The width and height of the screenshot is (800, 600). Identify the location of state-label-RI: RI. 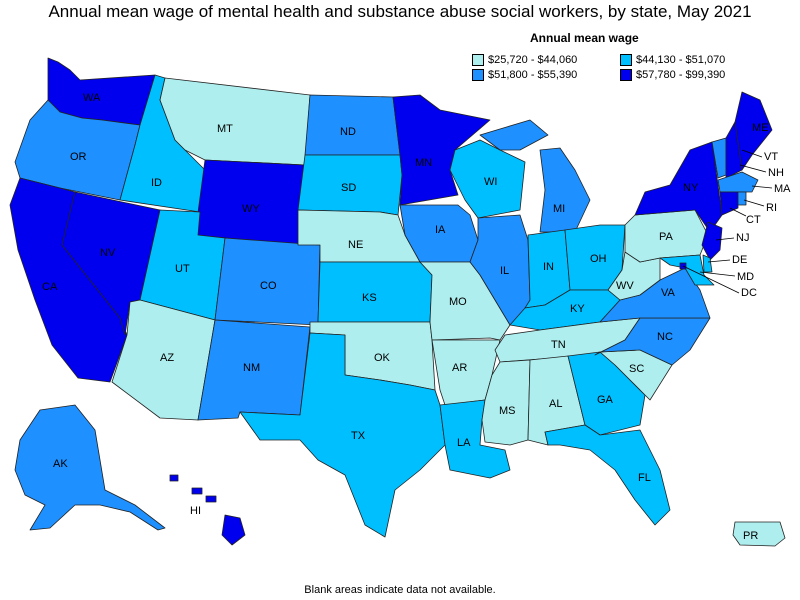
(771, 208).